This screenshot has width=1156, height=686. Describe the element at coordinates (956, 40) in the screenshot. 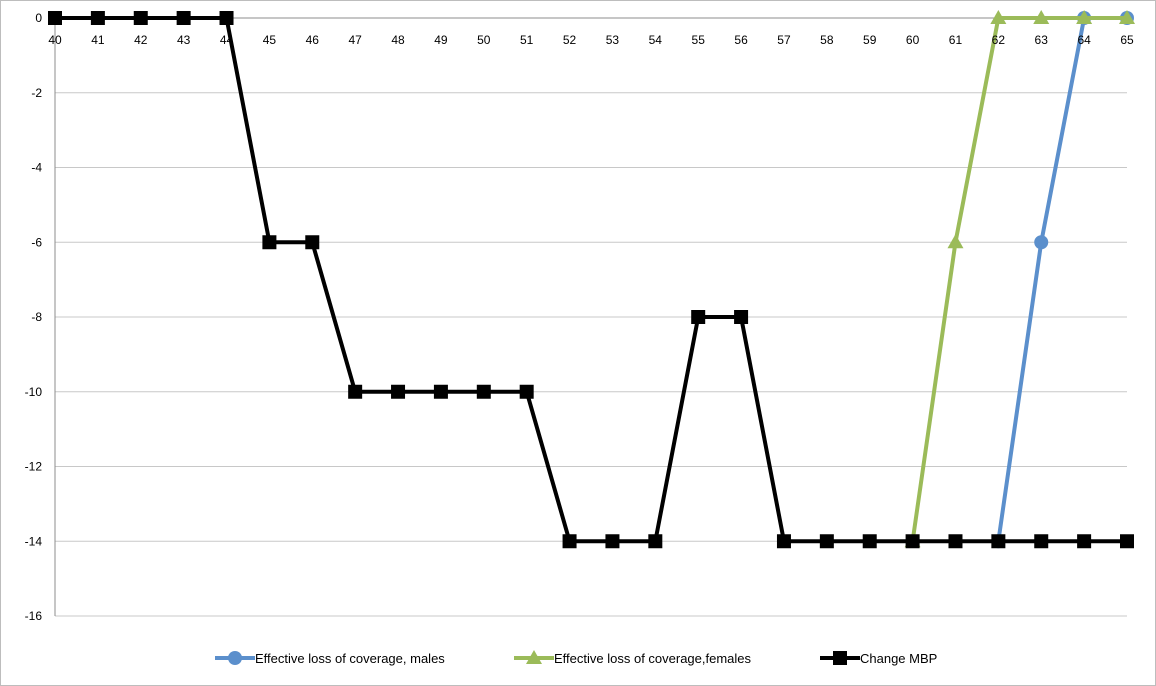

I see `x-tick-label: 61` at that location.